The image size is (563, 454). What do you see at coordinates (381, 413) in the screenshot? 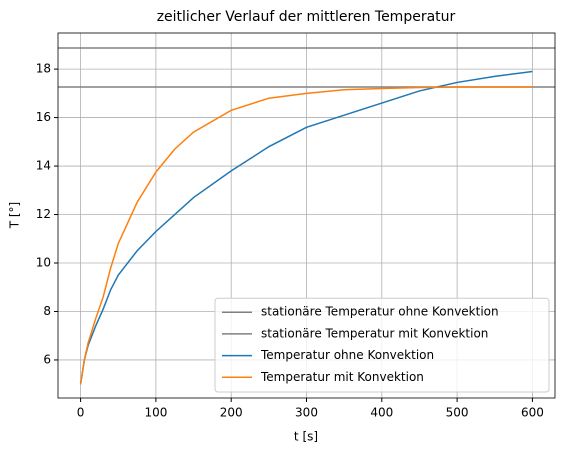
I see `x-tick-label: 400` at bounding box center [381, 413].